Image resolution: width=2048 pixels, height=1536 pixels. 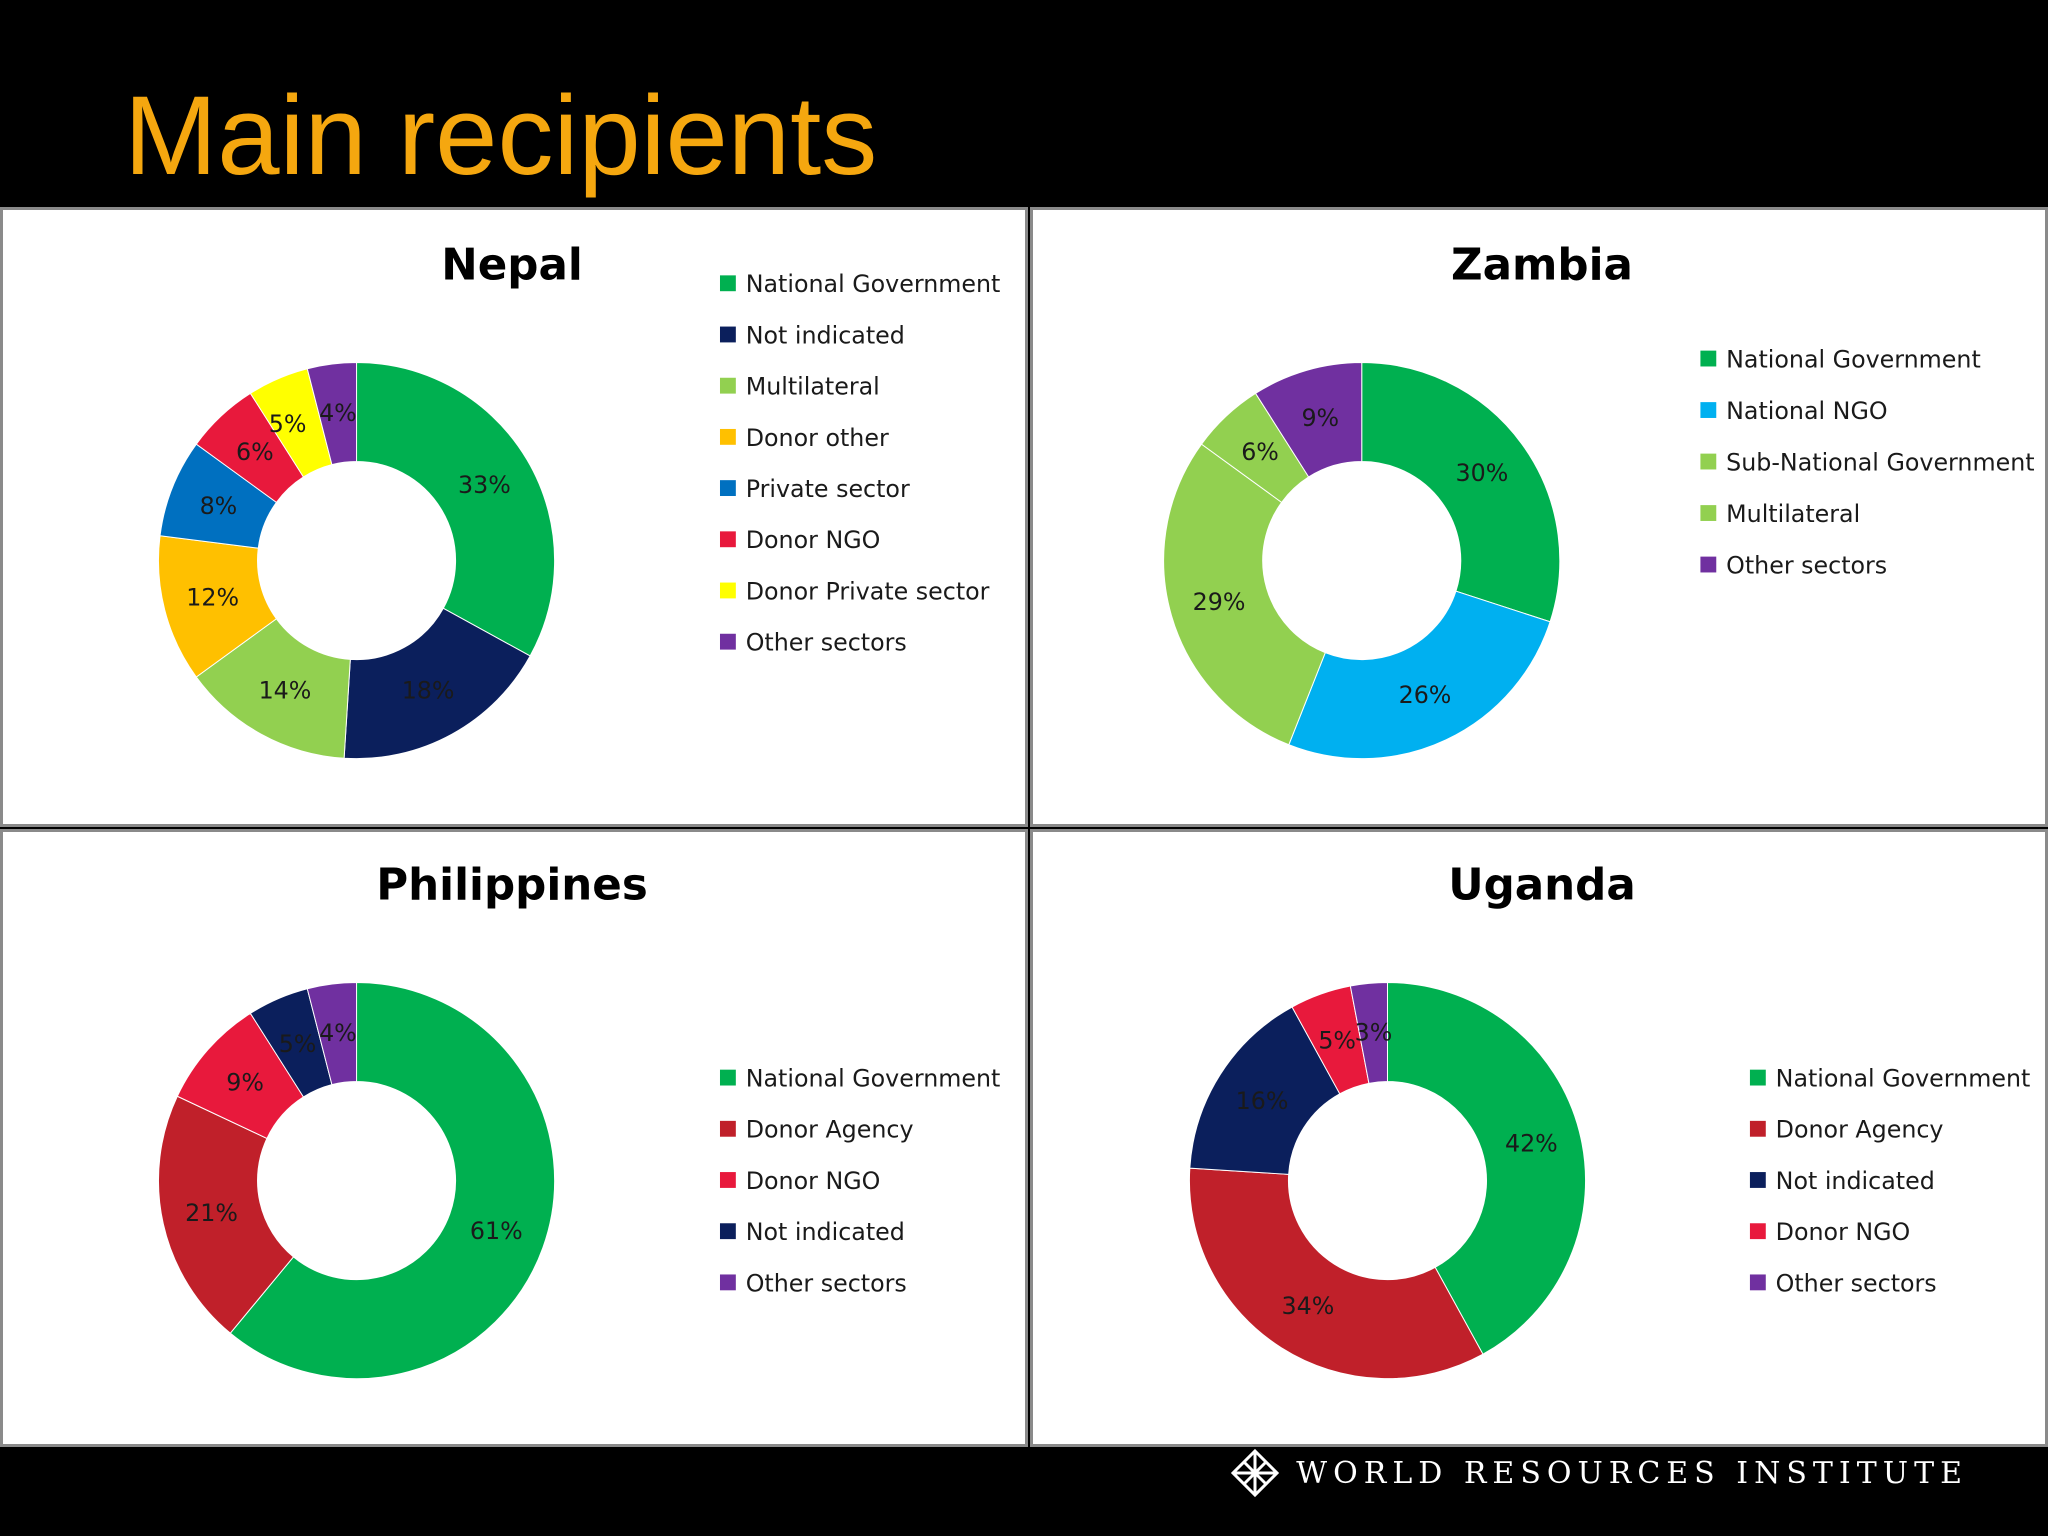 I want to click on legend-label-donor-other: Donor other, so click(x=817, y=438).